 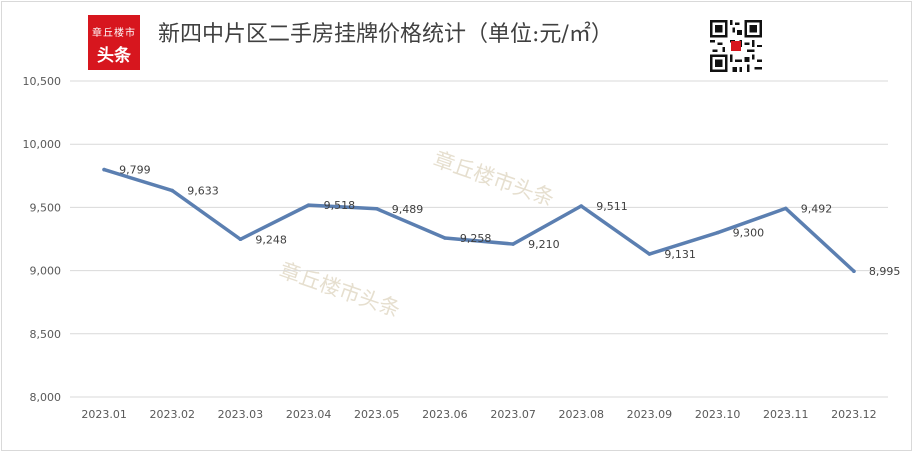 I want to click on x-tick-label: 2023.04, so click(x=309, y=414).